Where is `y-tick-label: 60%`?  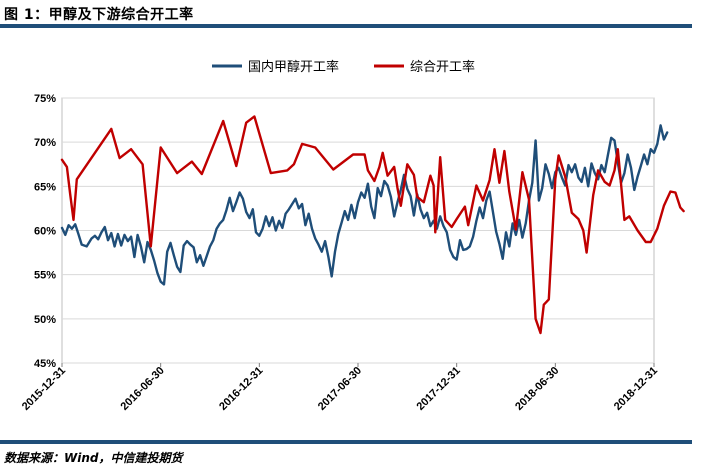 y-tick-label: 60% is located at coordinates (45, 232).